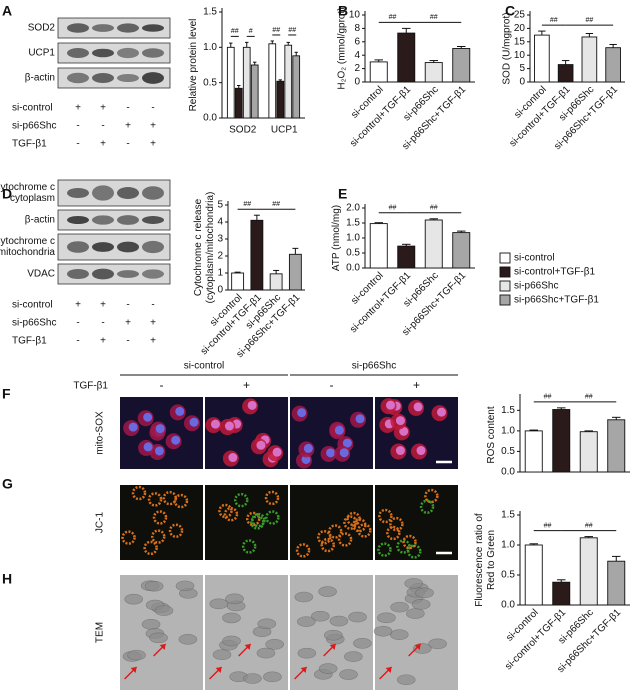  I want to click on y-tick-label: 0, so click(357, 82).